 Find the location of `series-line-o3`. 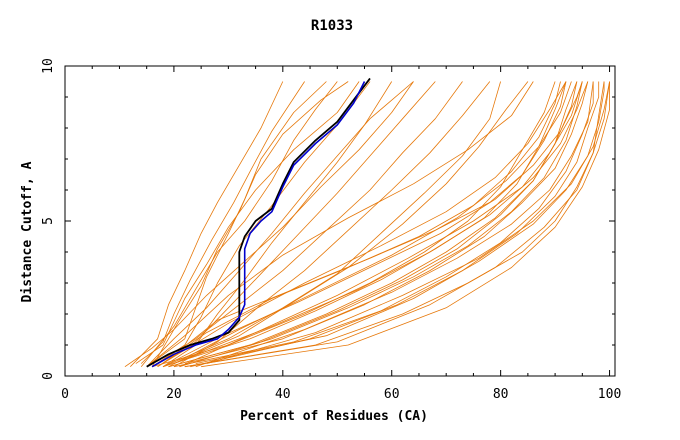

series-line-o3 is located at coordinates (207, 224).